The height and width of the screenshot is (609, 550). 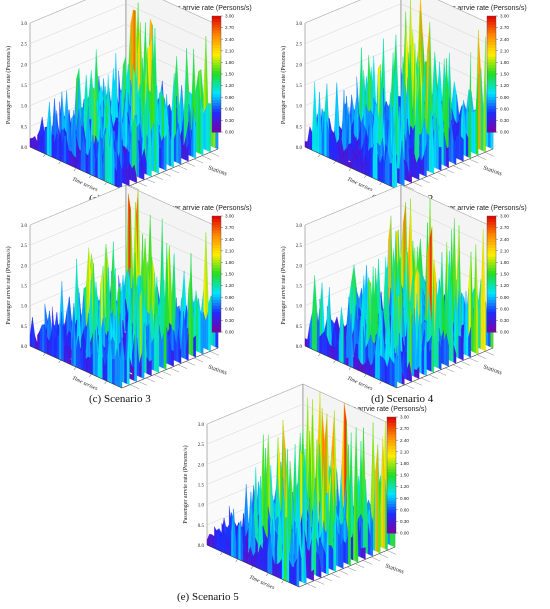 What do you see at coordinates (504, 250) in the screenshot?
I see `colorbar-tick-label: 2.10` at bounding box center [504, 250].